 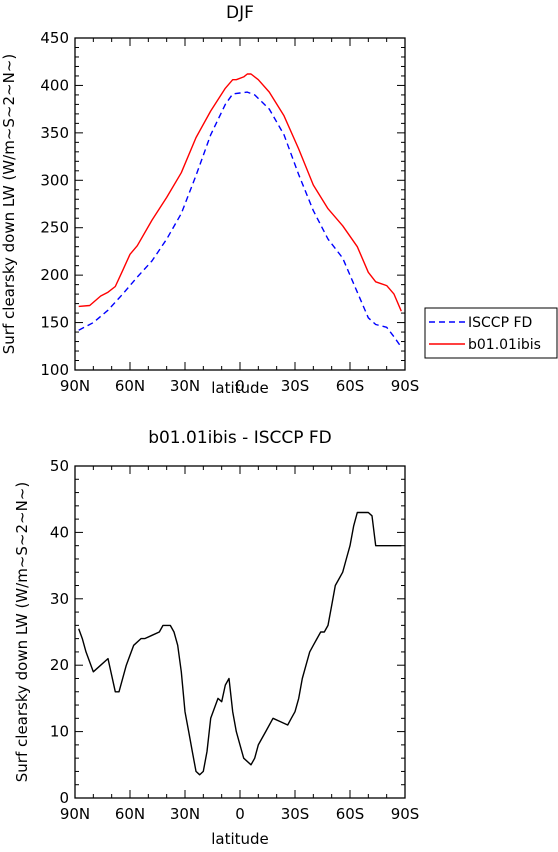 I want to click on legend-box, so click(x=491, y=333).